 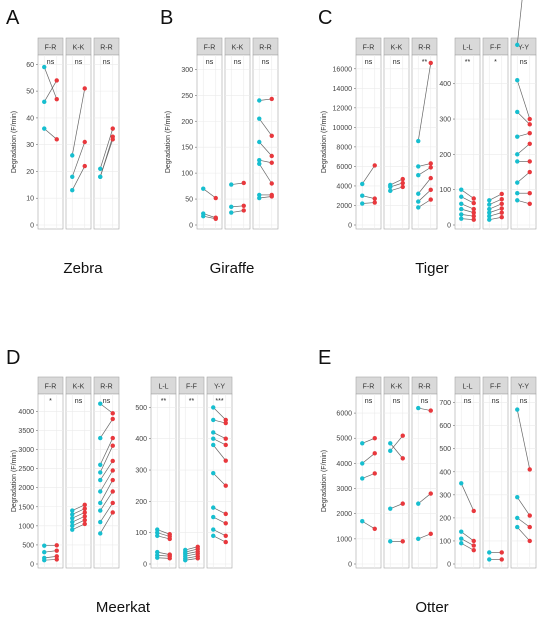 What do you see at coordinates (26, 450) in the screenshot?
I see `y-tick-label: 3000` at bounding box center [26, 450].